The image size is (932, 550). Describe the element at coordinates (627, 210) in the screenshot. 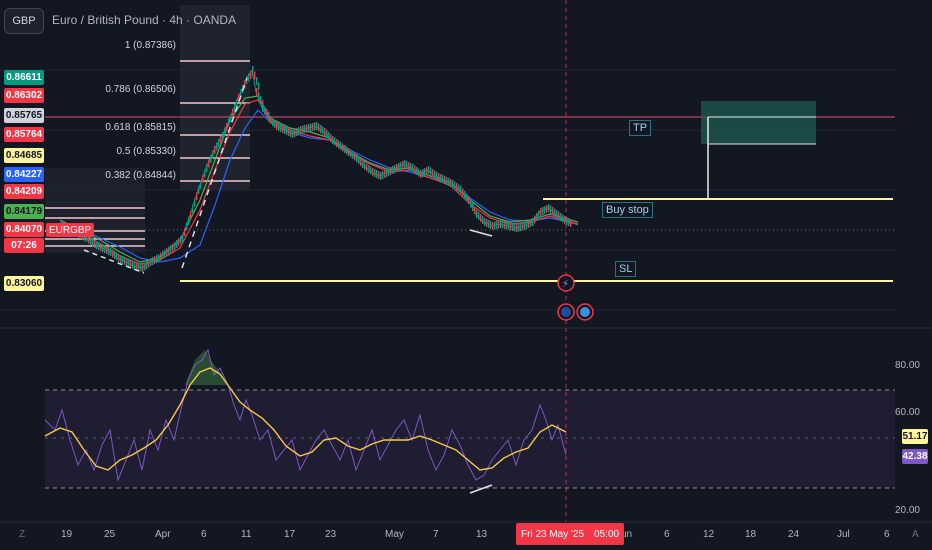

I see `buy-stop-label: Buy stop` at that location.